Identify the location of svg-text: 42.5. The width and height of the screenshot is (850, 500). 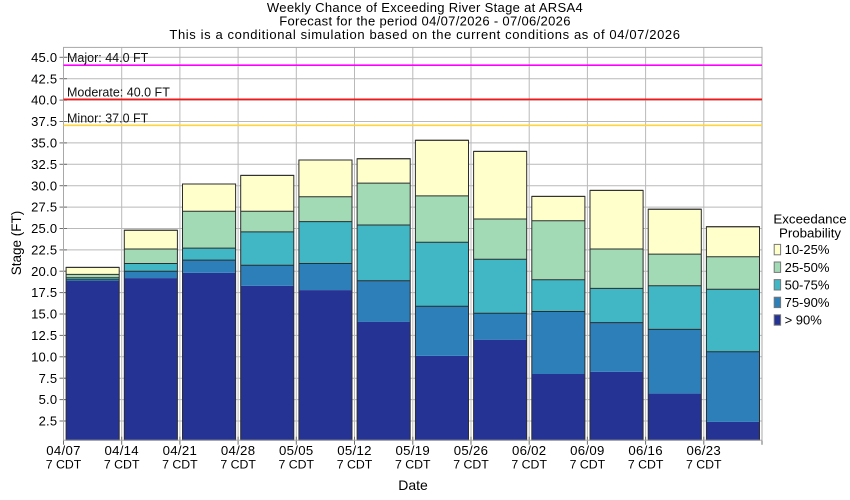
(44, 78).